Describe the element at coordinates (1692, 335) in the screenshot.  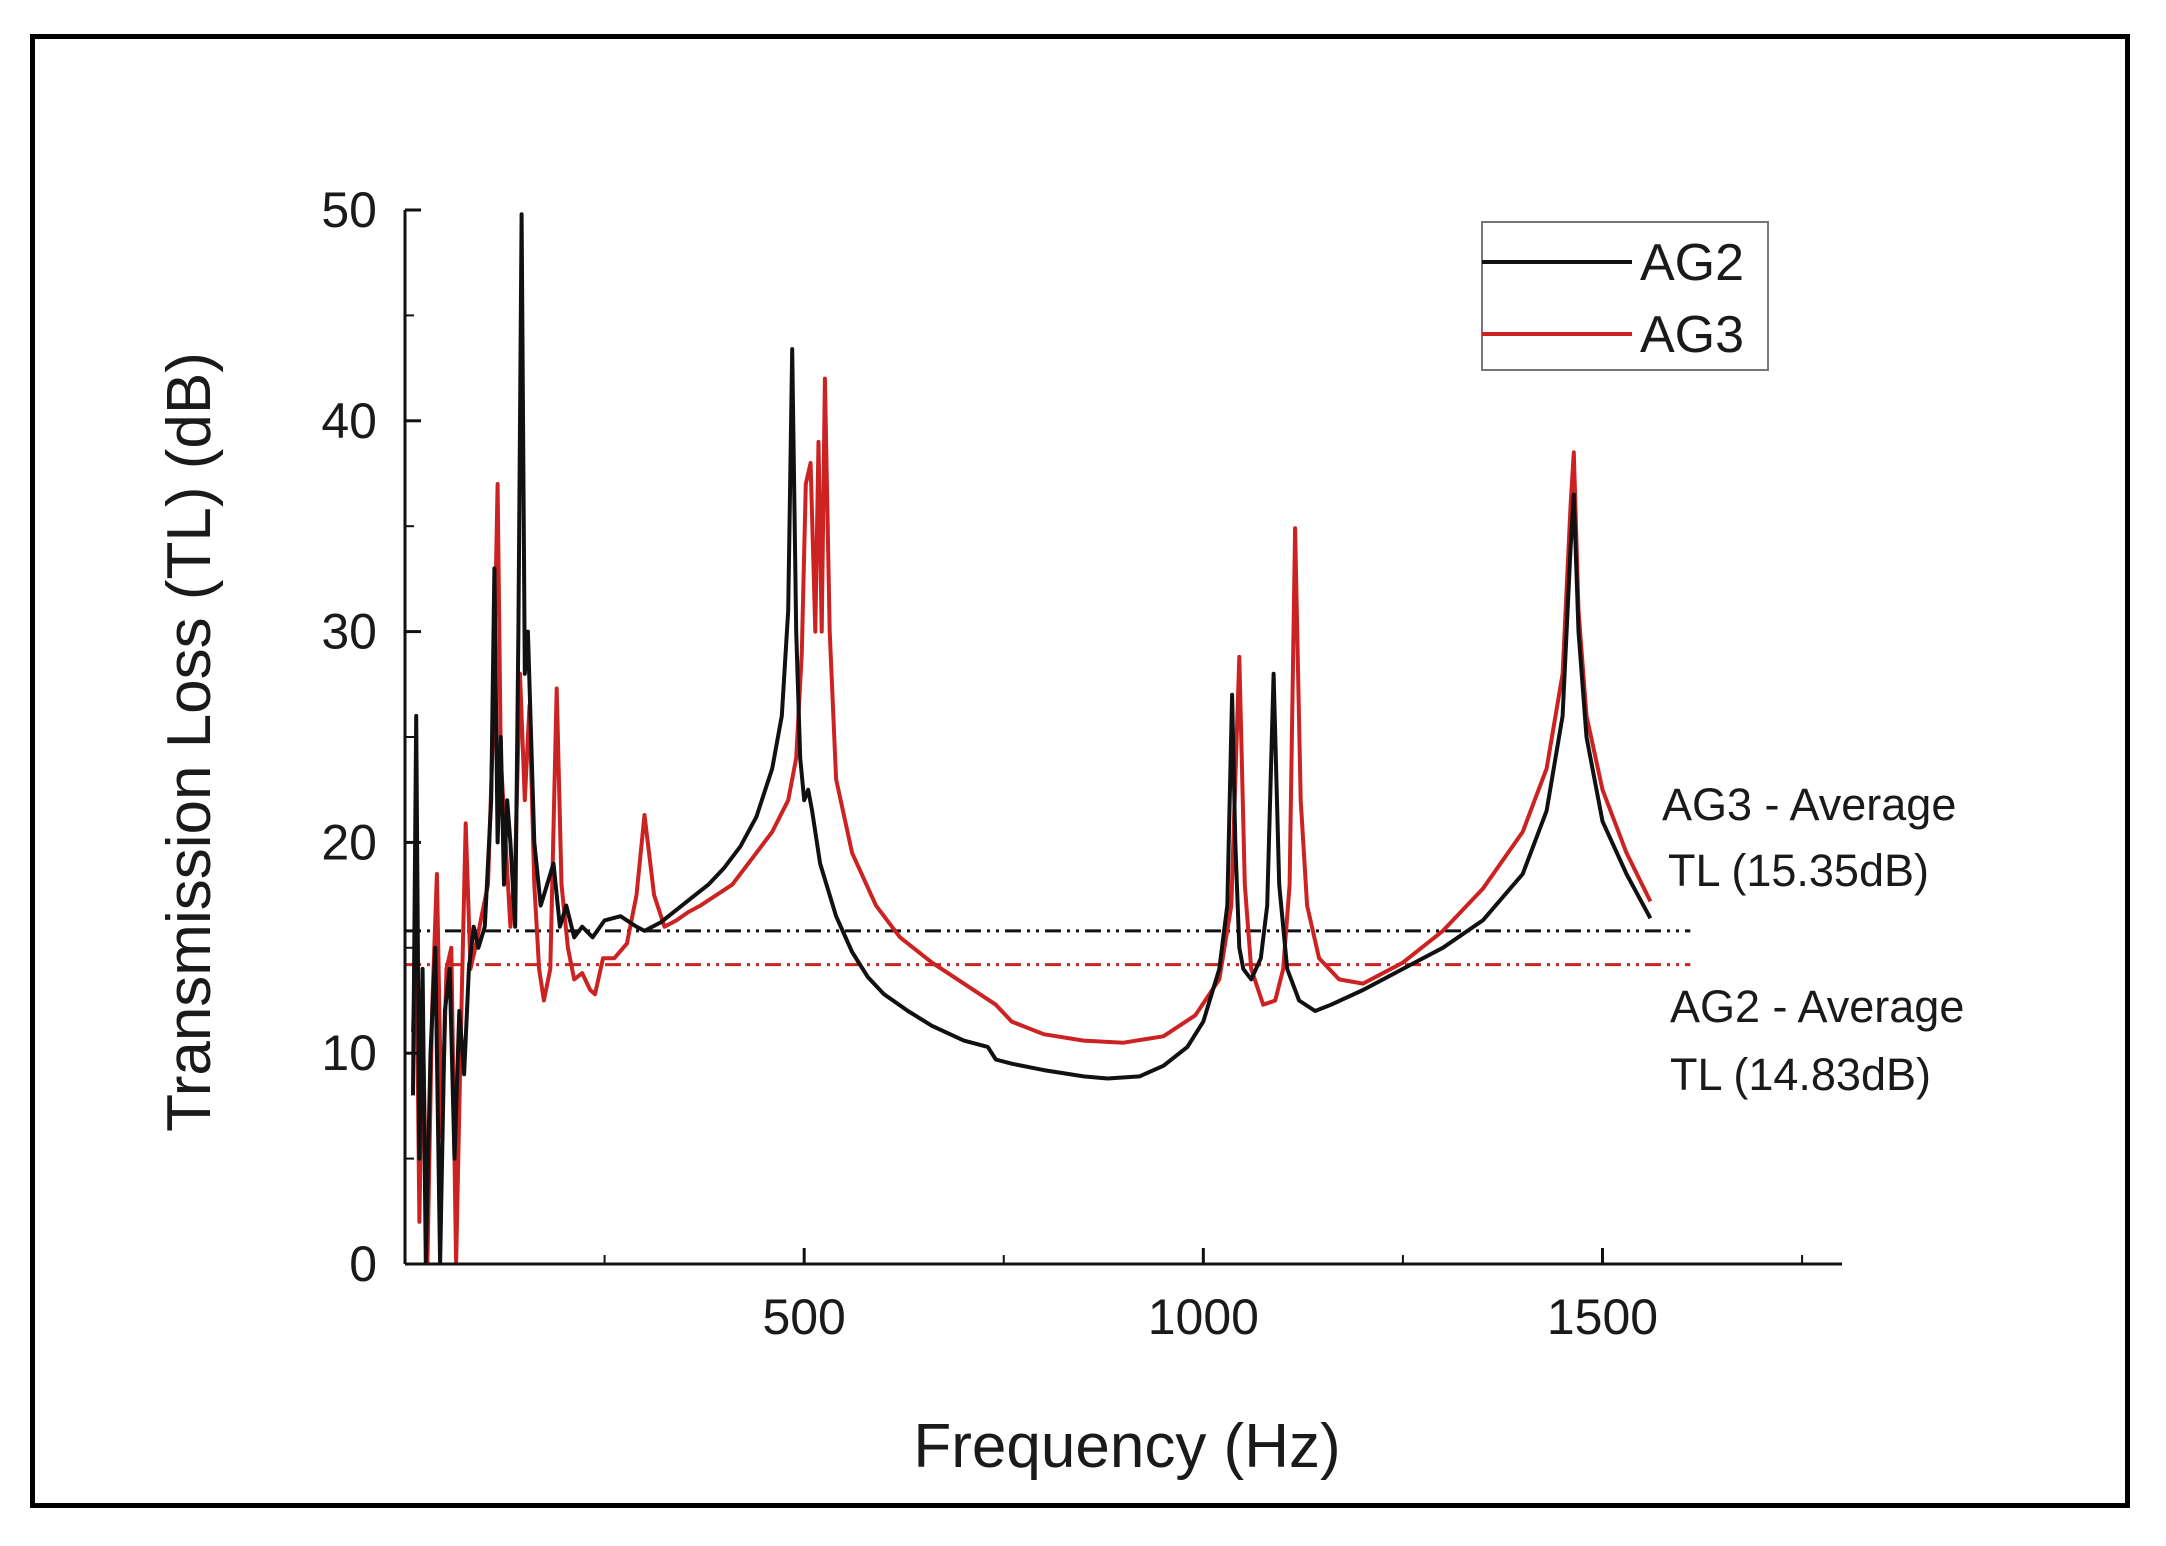
I see `legend-label-ag3: AG3` at that location.